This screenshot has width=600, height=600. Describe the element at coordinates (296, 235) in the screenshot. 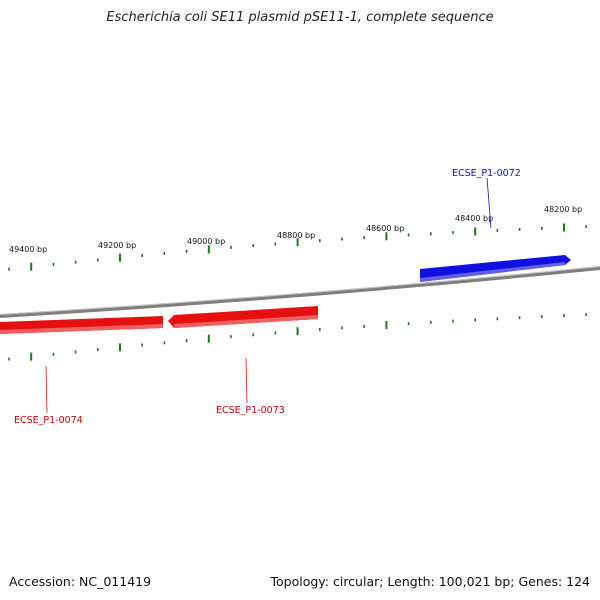

I see `scale-label: 48800 bp` at that location.